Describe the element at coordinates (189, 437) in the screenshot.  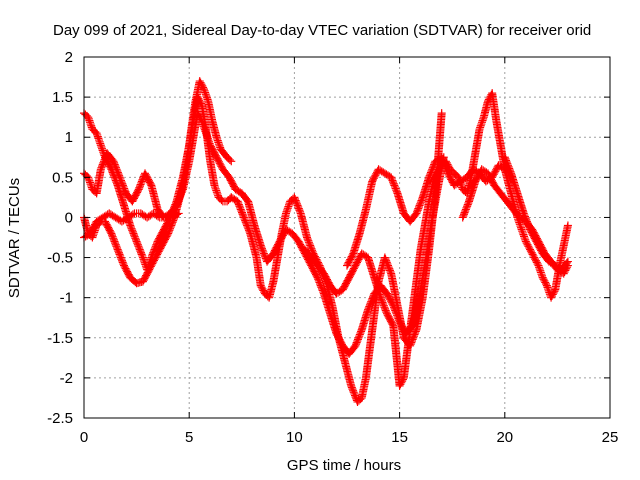
I see `x-tick-label: 5` at that location.